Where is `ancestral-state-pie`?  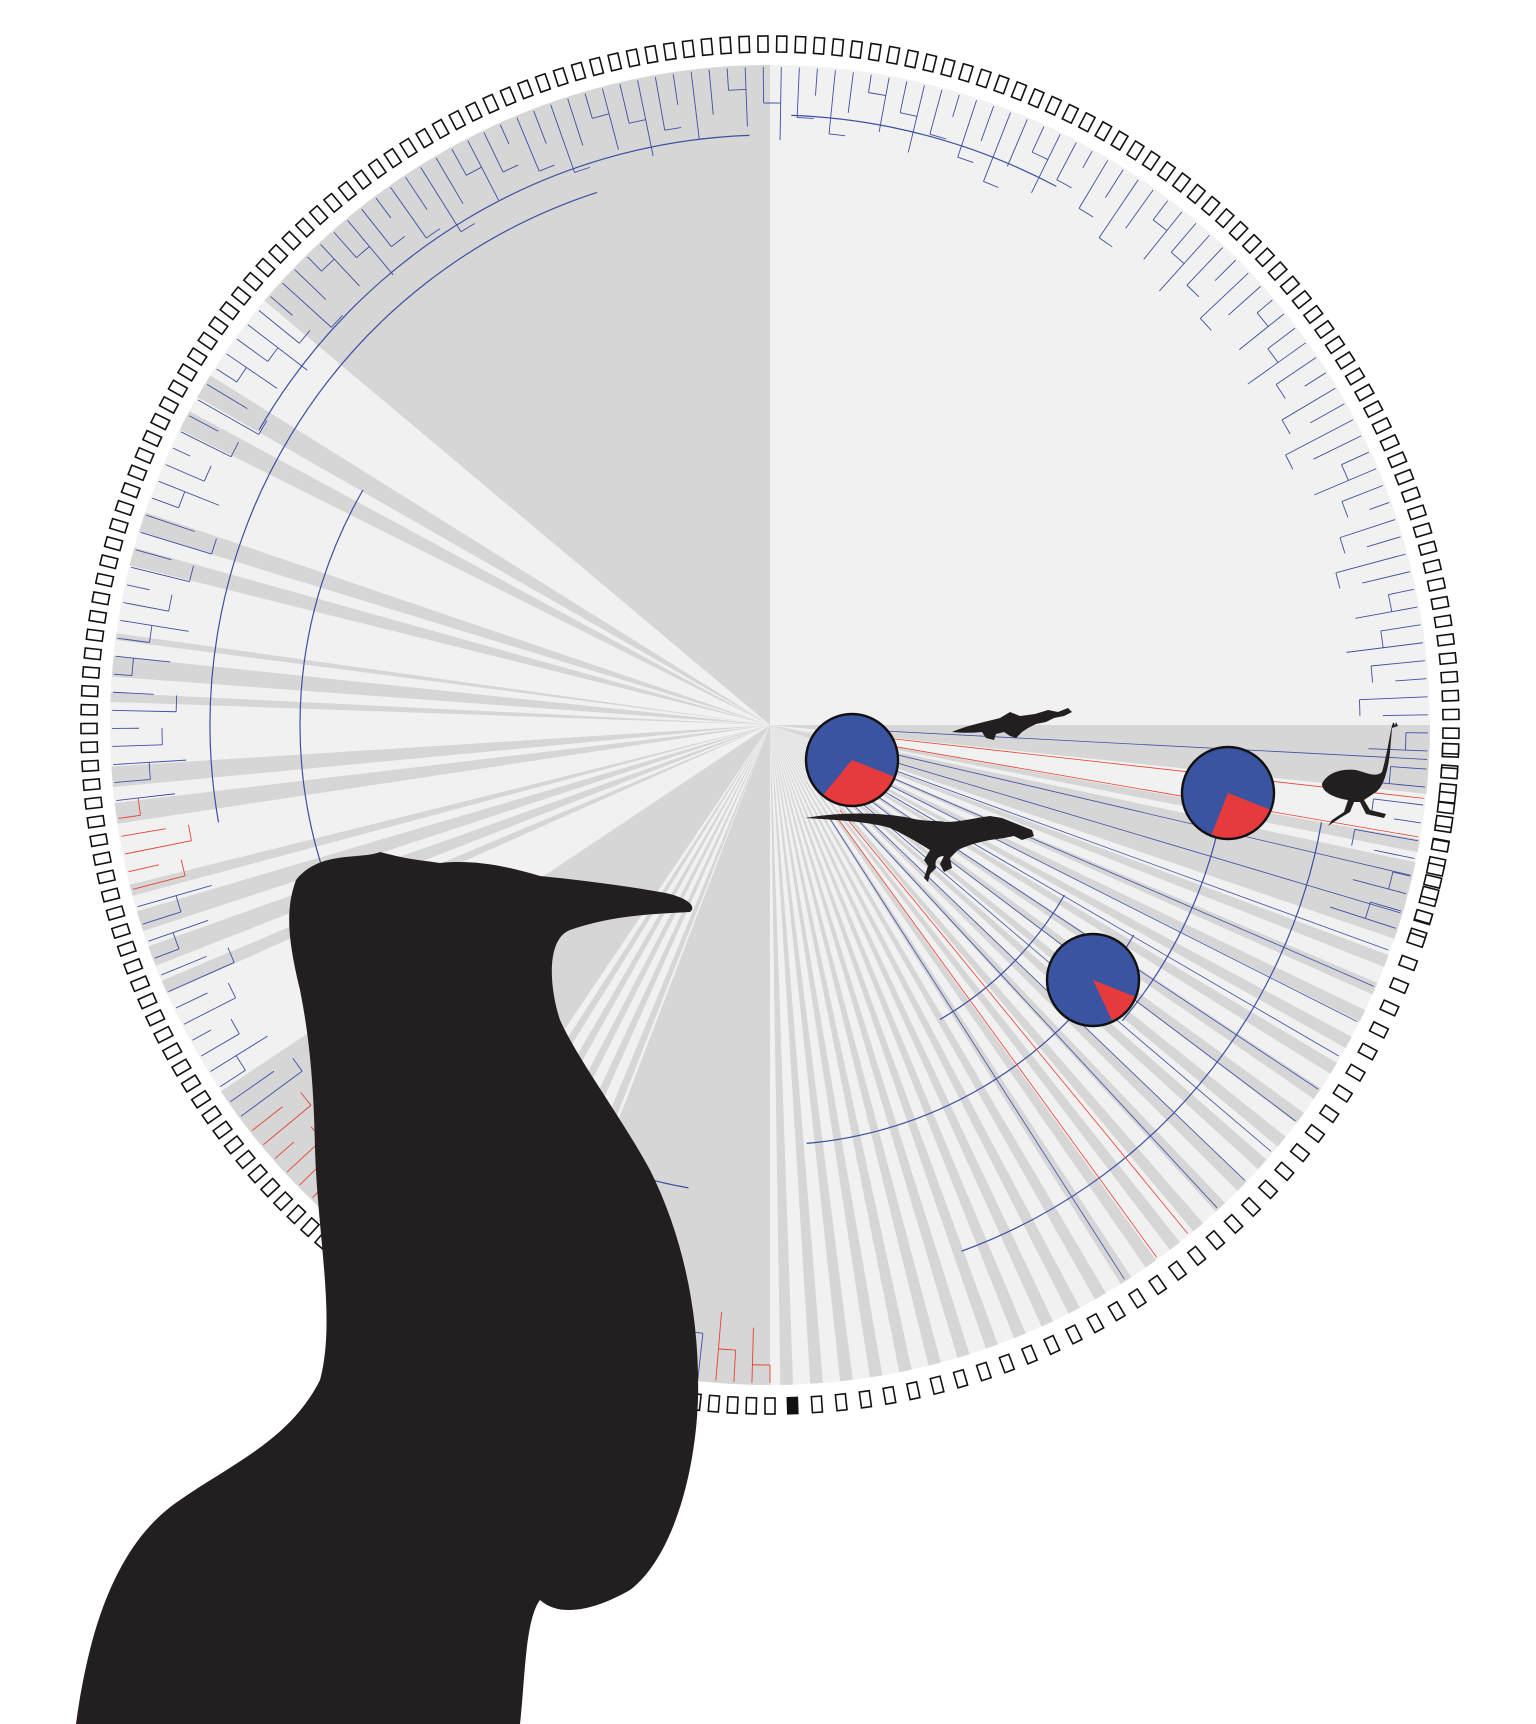
ancestral-state-pie is located at coordinates (852, 760).